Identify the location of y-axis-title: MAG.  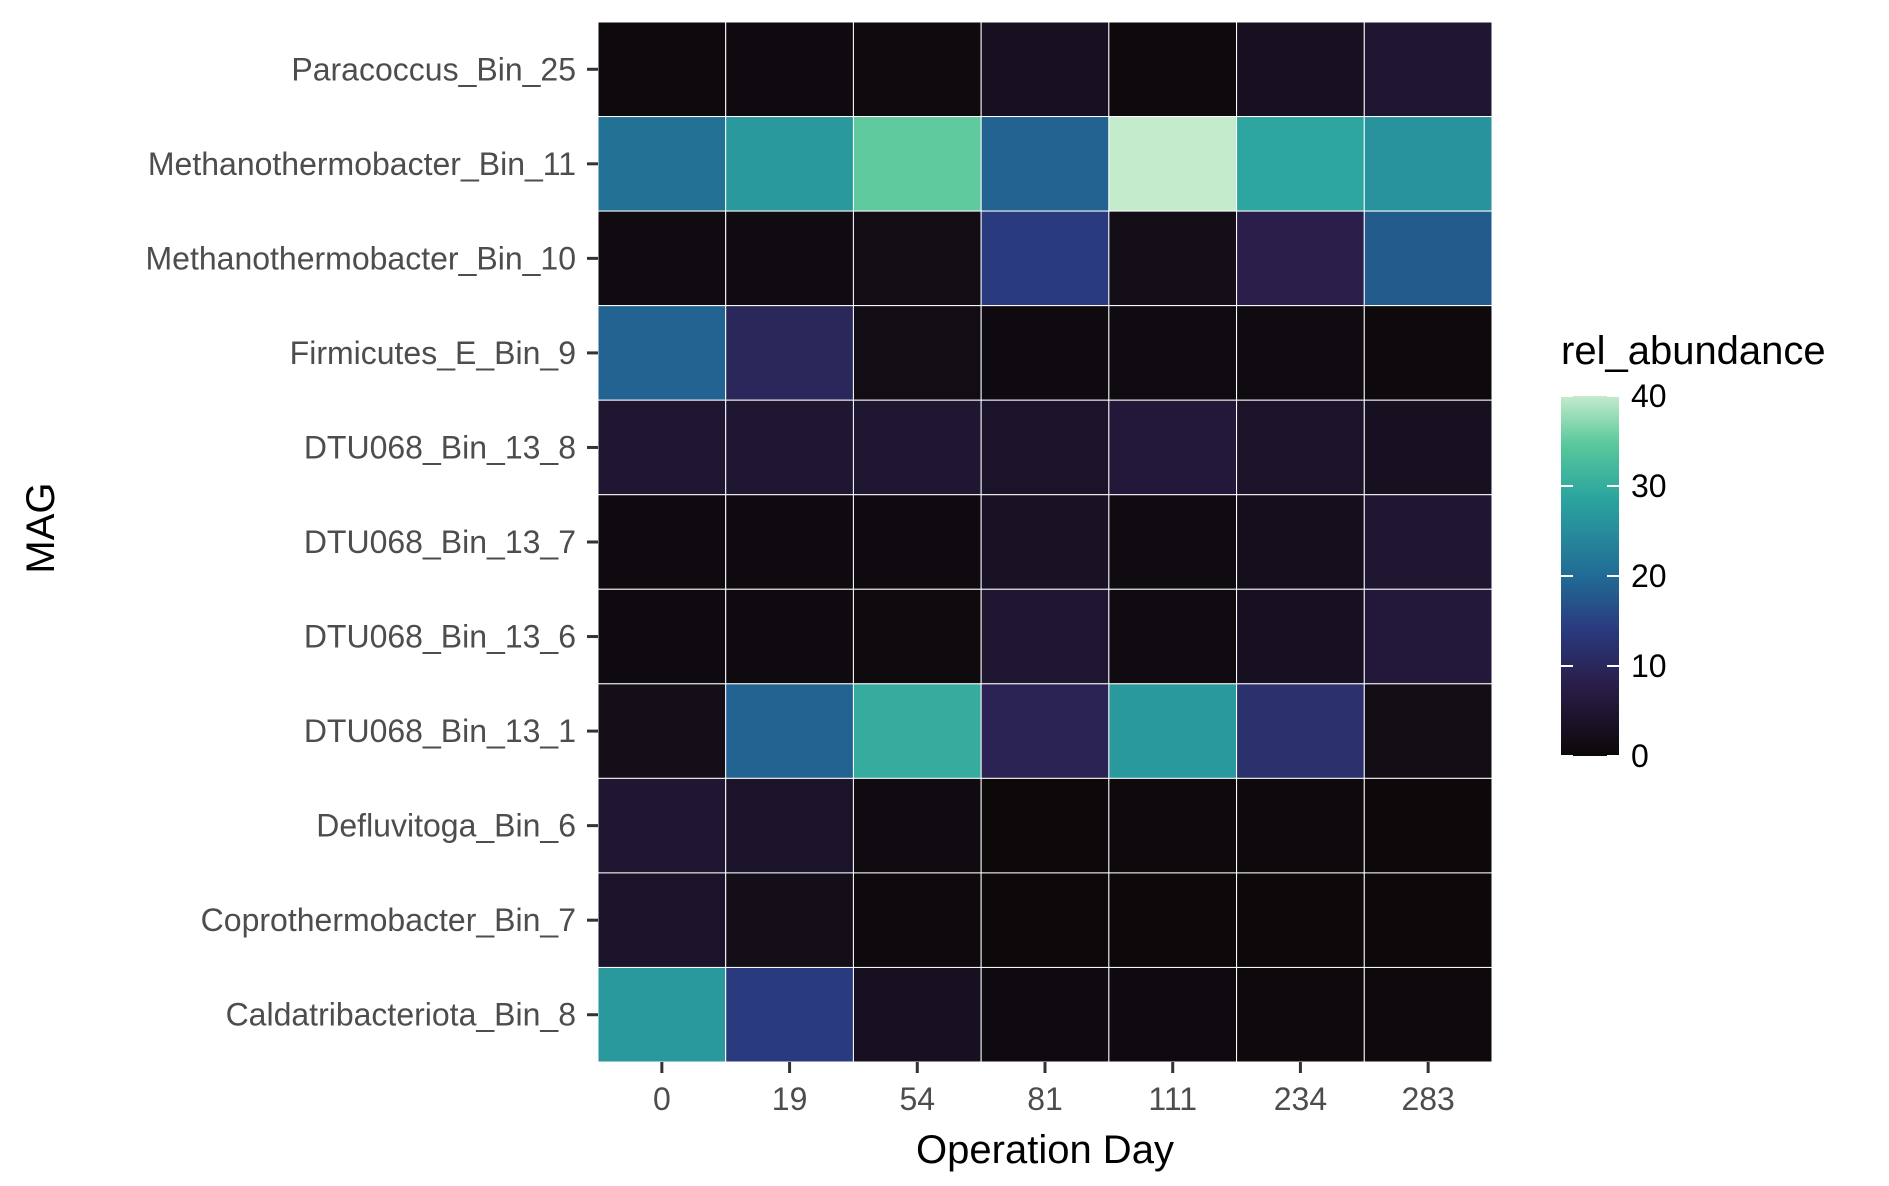
(41, 527).